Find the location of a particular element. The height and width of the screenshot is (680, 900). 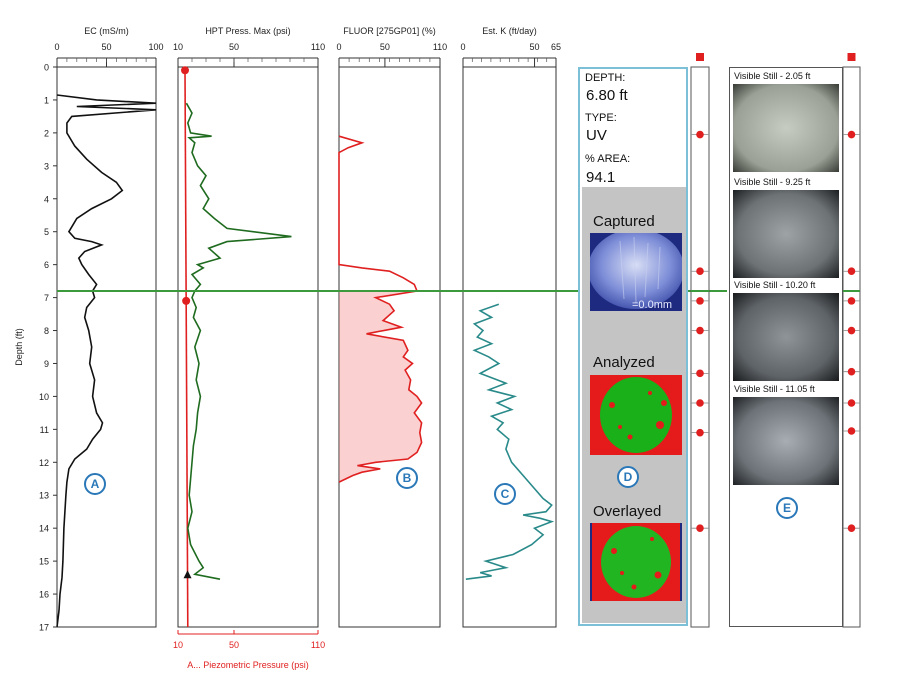

analyzed-image is located at coordinates (636, 415).